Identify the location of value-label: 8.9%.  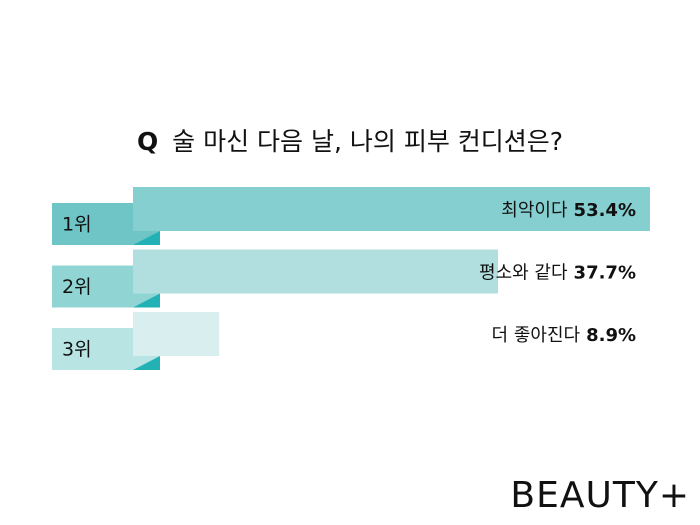
(611, 335).